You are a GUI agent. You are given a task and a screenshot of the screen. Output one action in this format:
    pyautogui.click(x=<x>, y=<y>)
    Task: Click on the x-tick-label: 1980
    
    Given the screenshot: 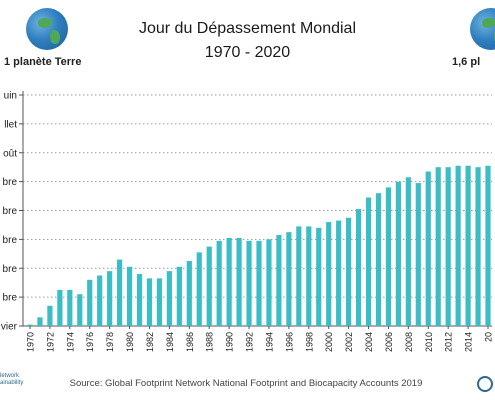 What is the action you would take?
    pyautogui.click(x=130, y=342)
    